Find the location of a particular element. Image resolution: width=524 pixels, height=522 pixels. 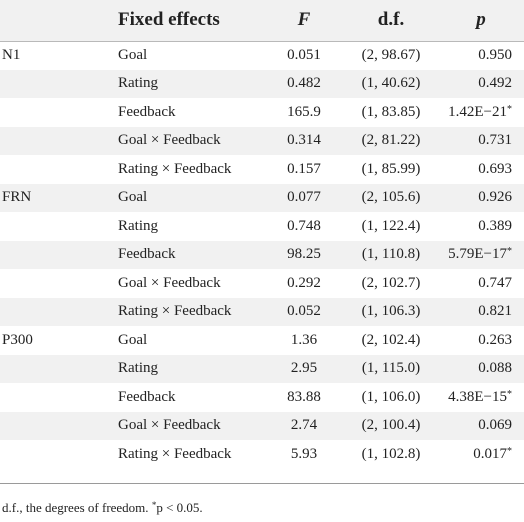

cell-f-text: 2.95 is located at coordinates (304, 368).